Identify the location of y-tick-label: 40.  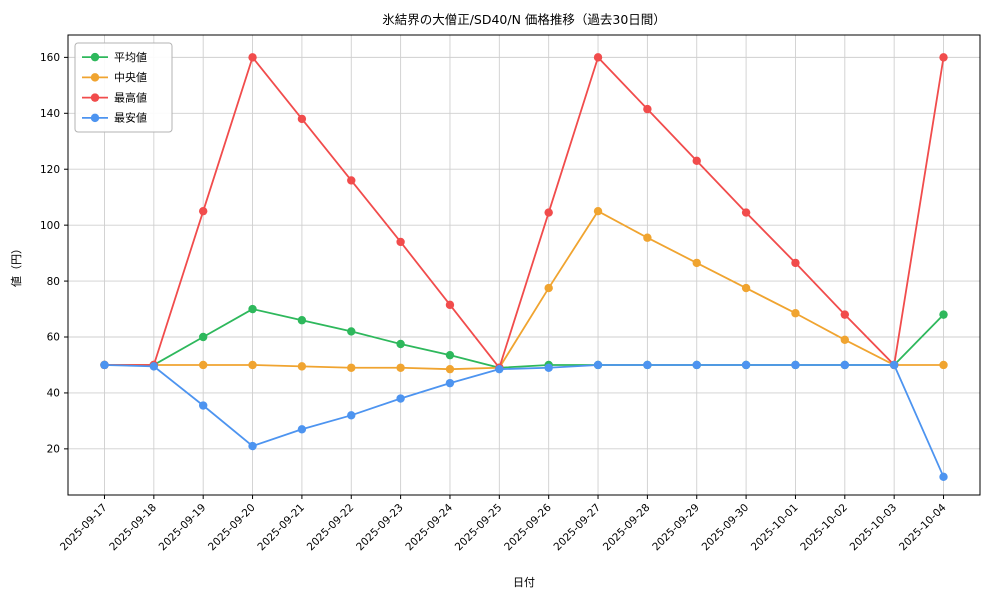
(53, 394).